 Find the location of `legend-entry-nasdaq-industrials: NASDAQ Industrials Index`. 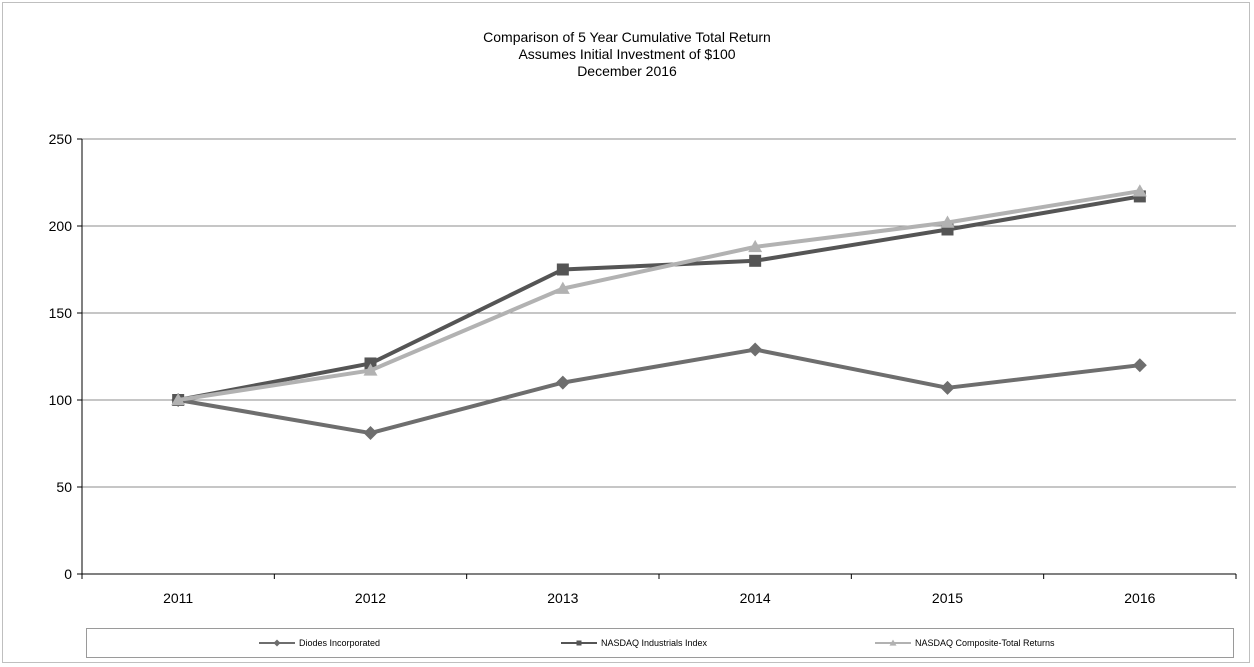

legend-entry-nasdaq-industrials: NASDAQ Industrials Index is located at coordinates (633, 643).